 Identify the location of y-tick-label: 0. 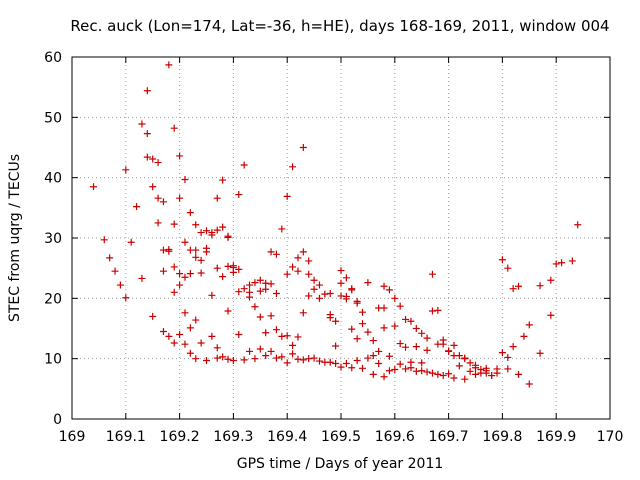
(57, 420).